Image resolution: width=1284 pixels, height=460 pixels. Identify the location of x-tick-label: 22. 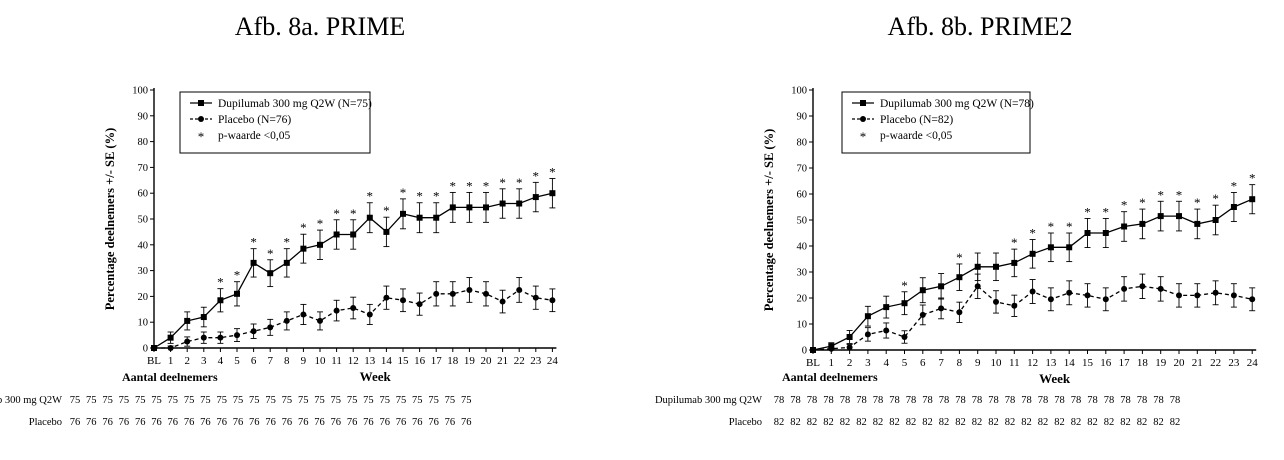
(519, 361).